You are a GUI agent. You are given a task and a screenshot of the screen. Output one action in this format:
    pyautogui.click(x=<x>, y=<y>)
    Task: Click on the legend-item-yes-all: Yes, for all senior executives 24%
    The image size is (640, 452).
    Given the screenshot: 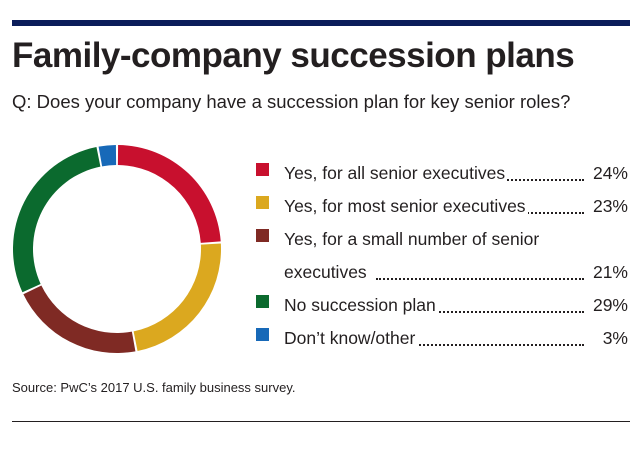 What is the action you would take?
    pyautogui.click(x=442, y=173)
    